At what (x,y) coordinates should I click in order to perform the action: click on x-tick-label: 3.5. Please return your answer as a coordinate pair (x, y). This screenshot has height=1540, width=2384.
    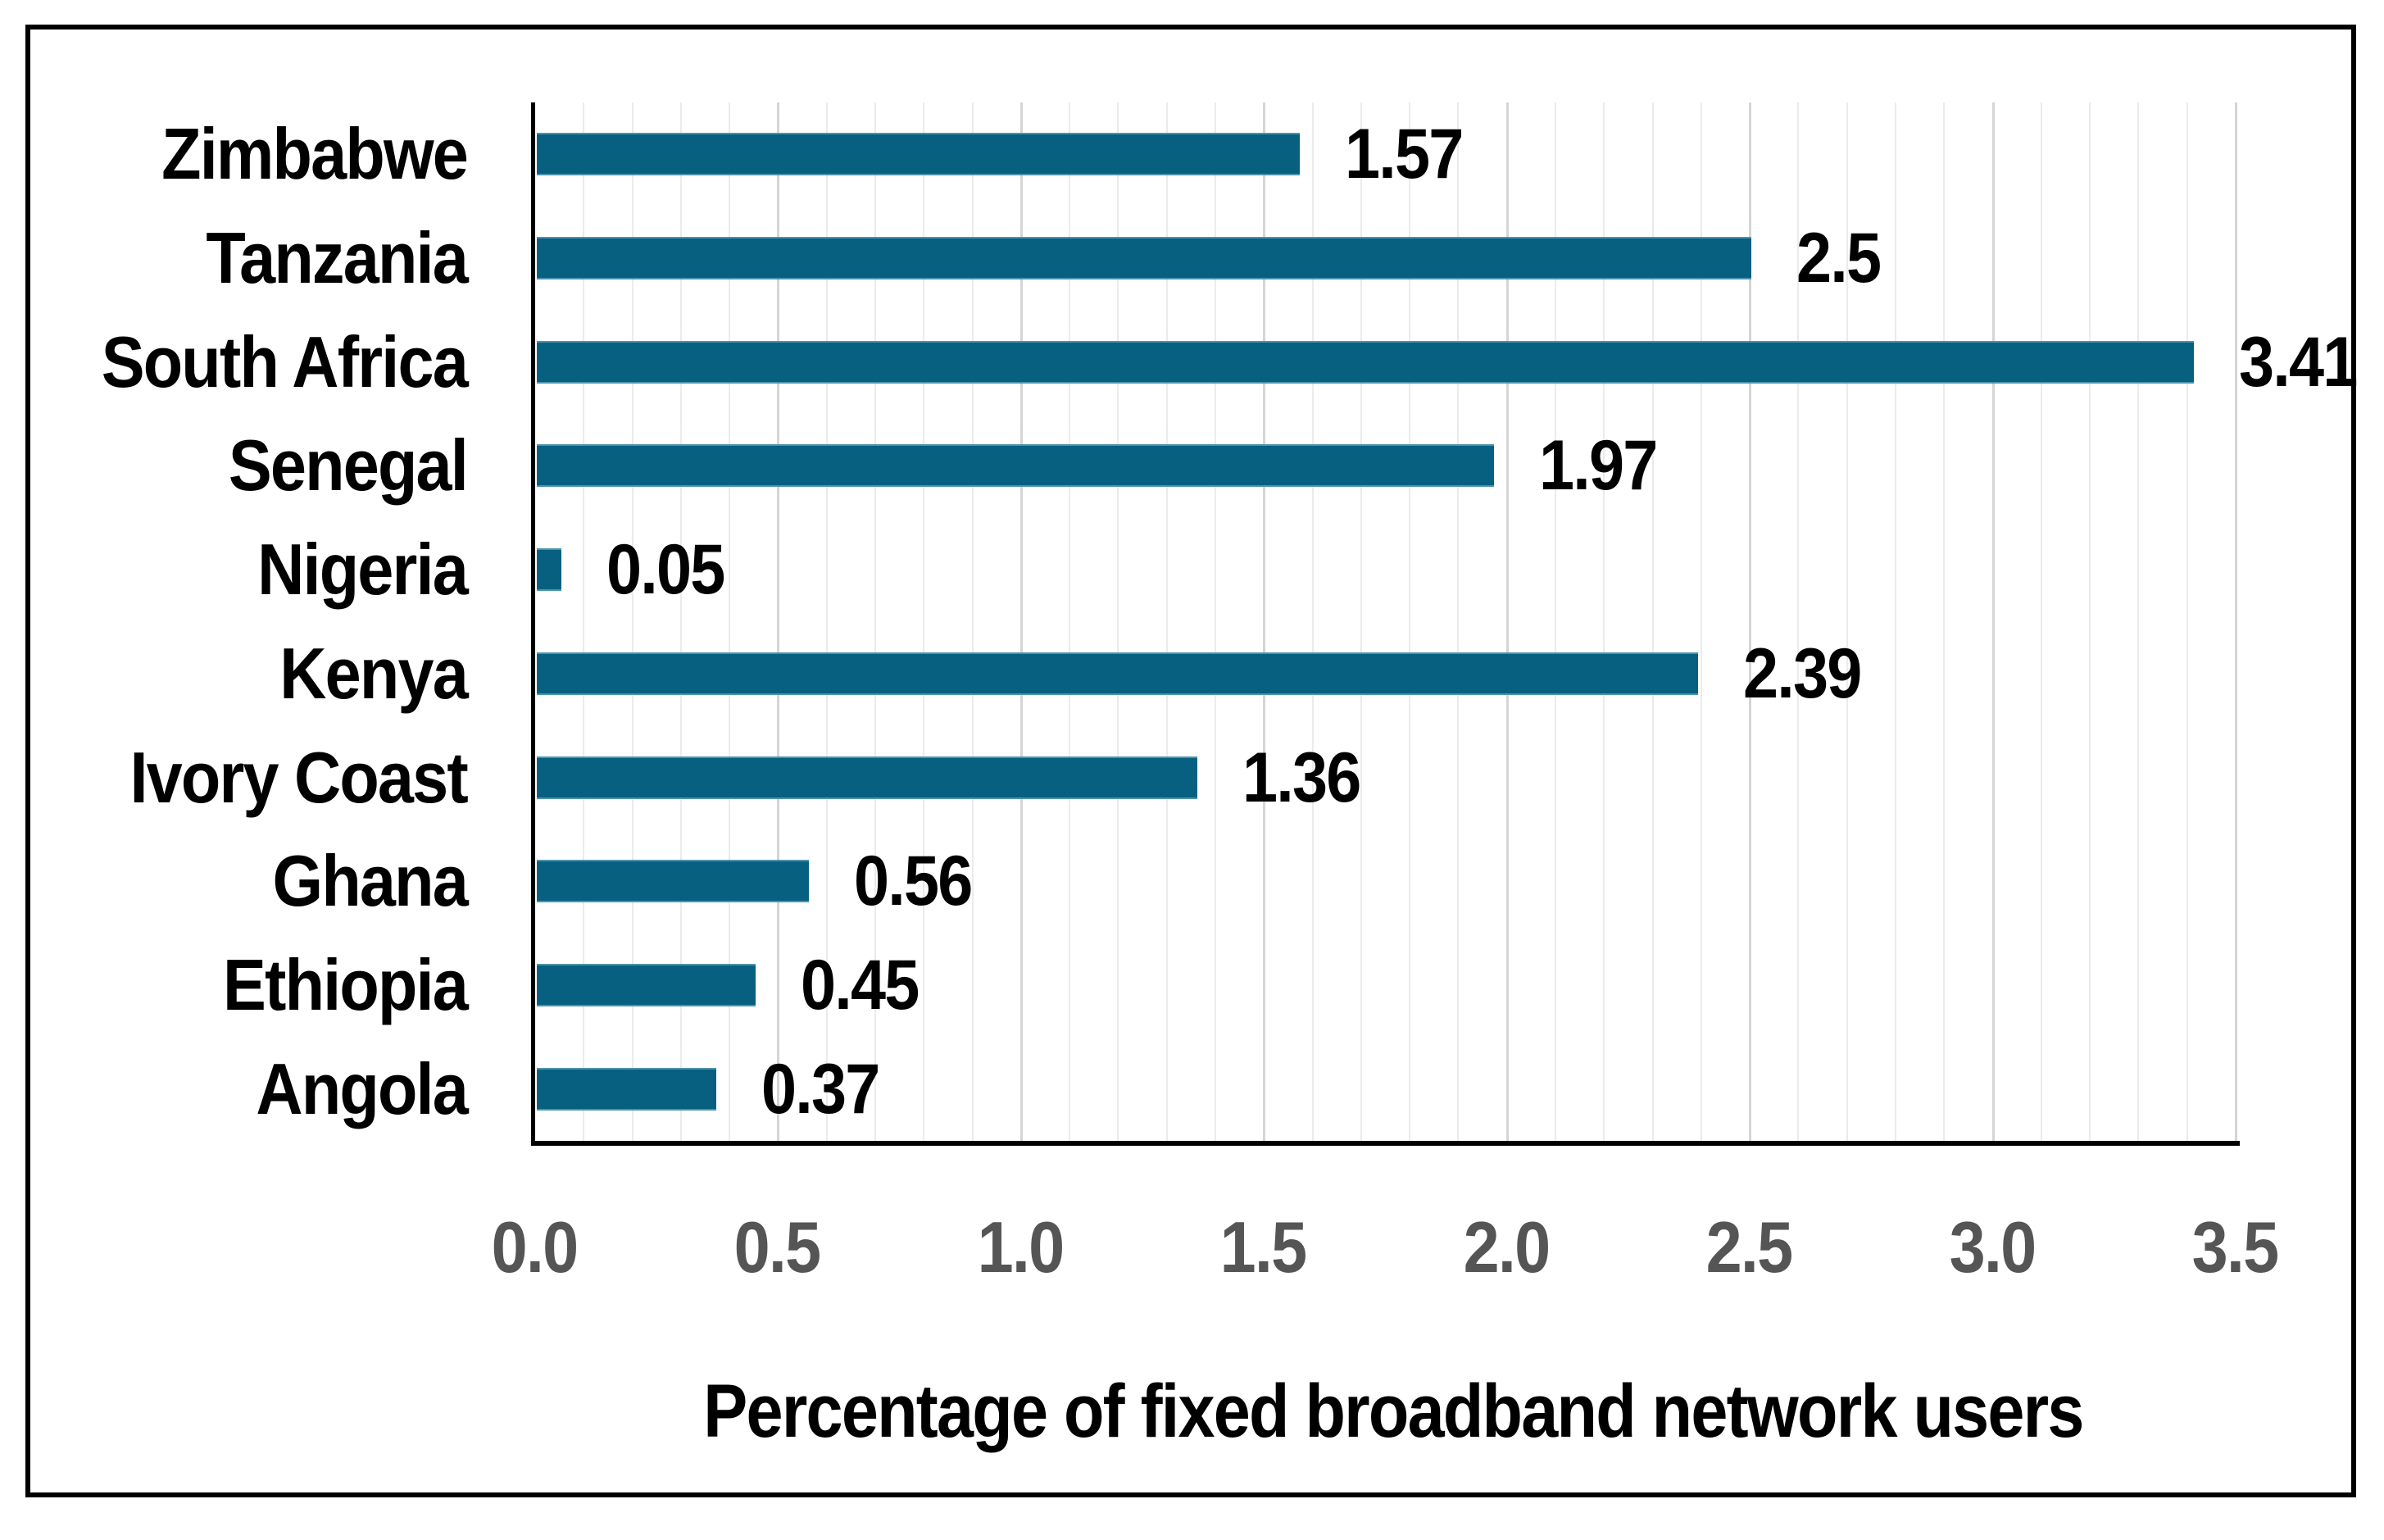
    Looking at the image, I should click on (2235, 1247).